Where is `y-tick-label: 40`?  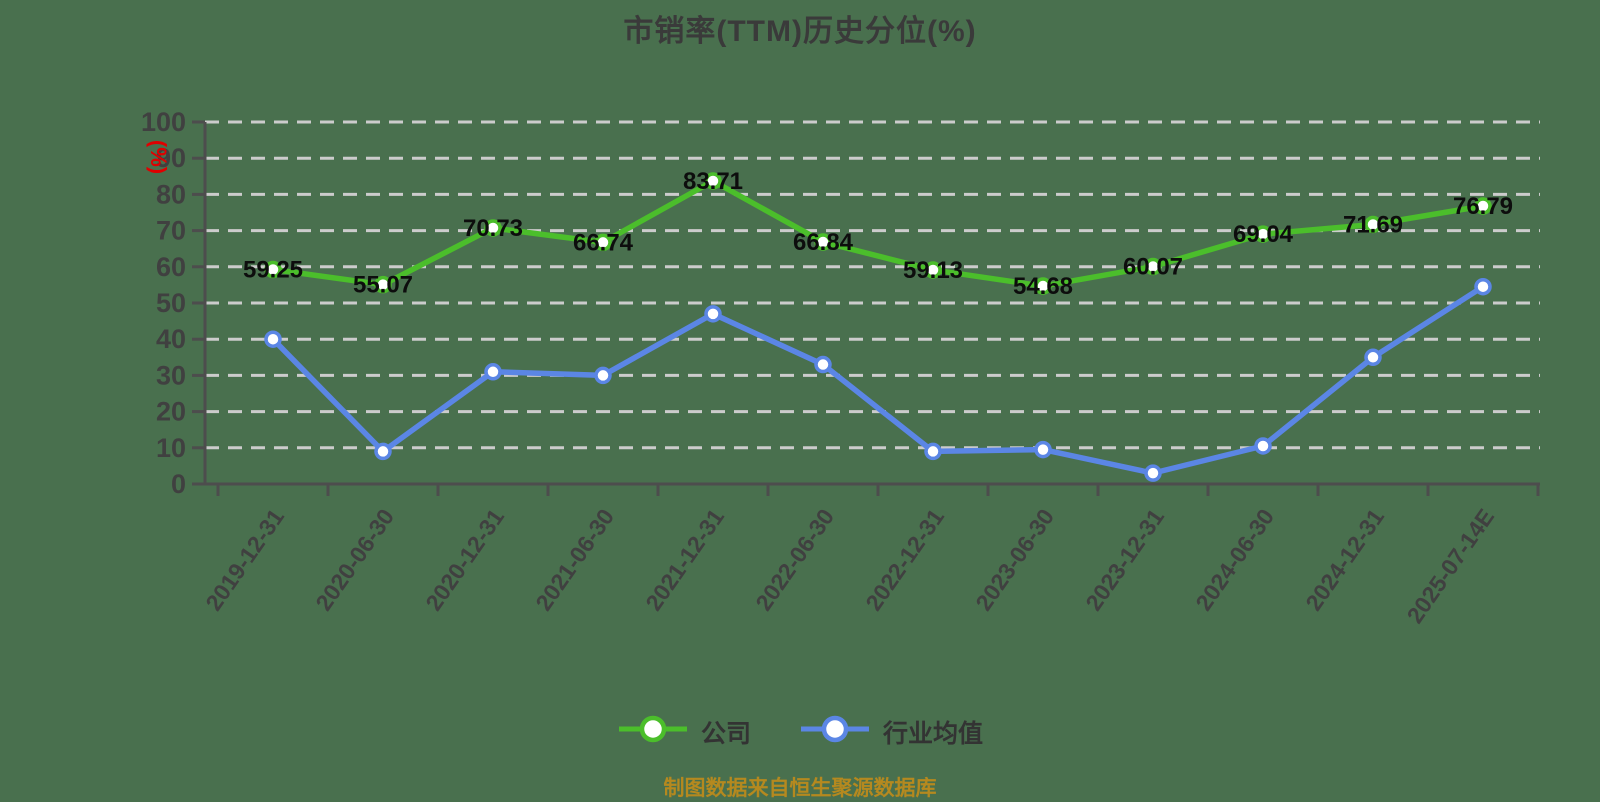 y-tick-label: 40 is located at coordinates (171, 339).